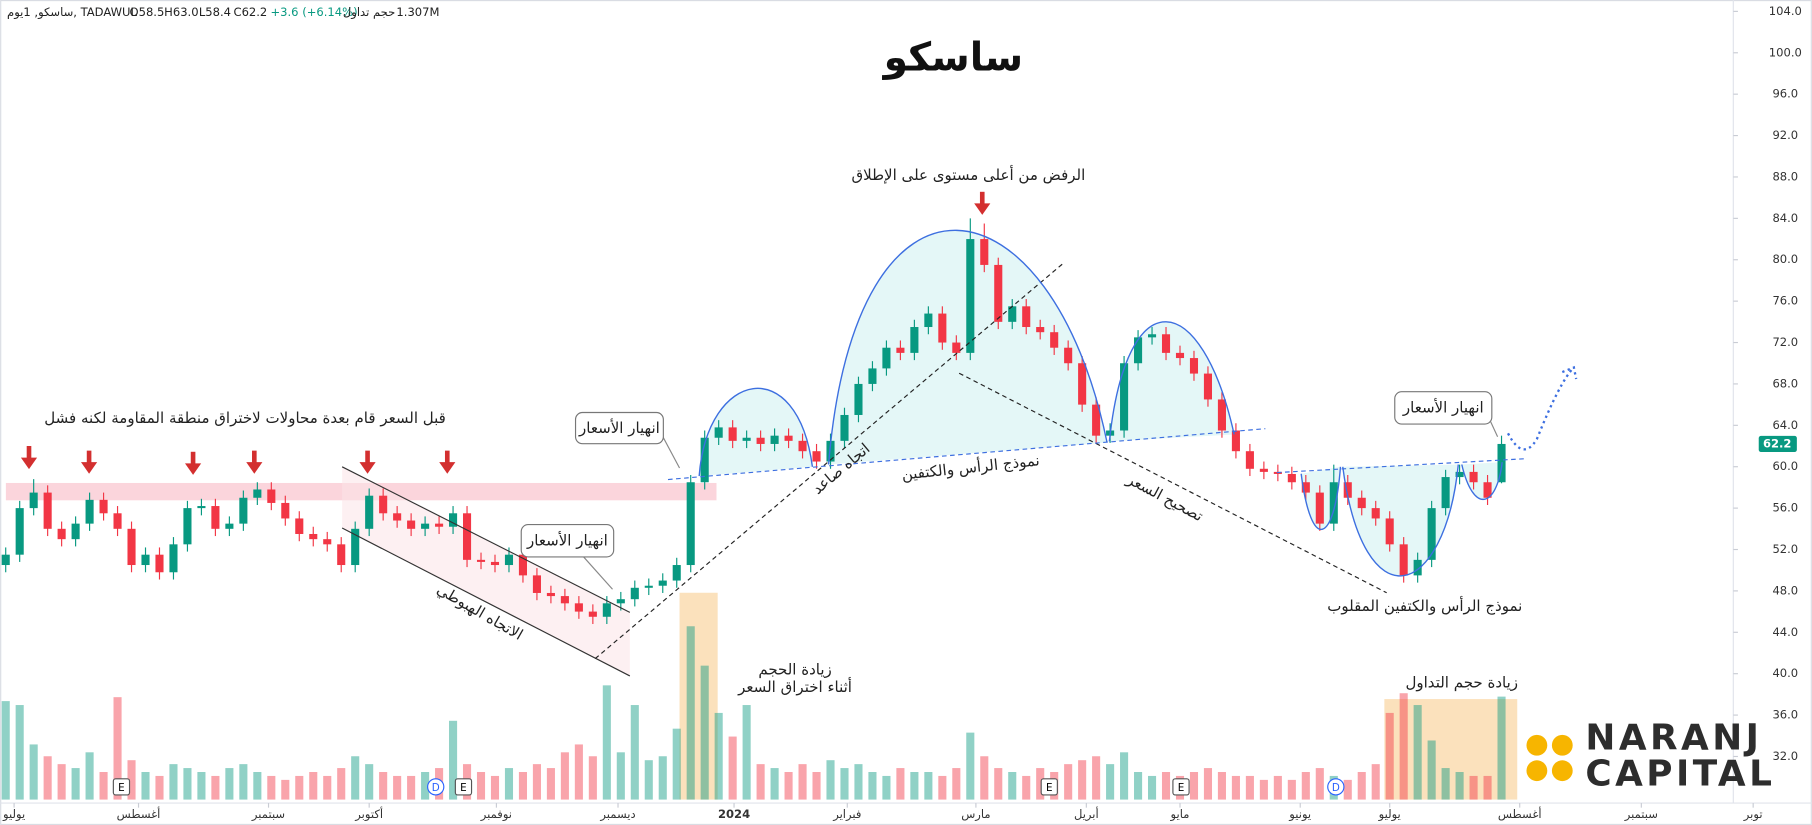  What do you see at coordinates (1424, 606) in the screenshot?
I see `annotation: نموذج الرأس والكتفين المقلوب` at bounding box center [1424, 606].